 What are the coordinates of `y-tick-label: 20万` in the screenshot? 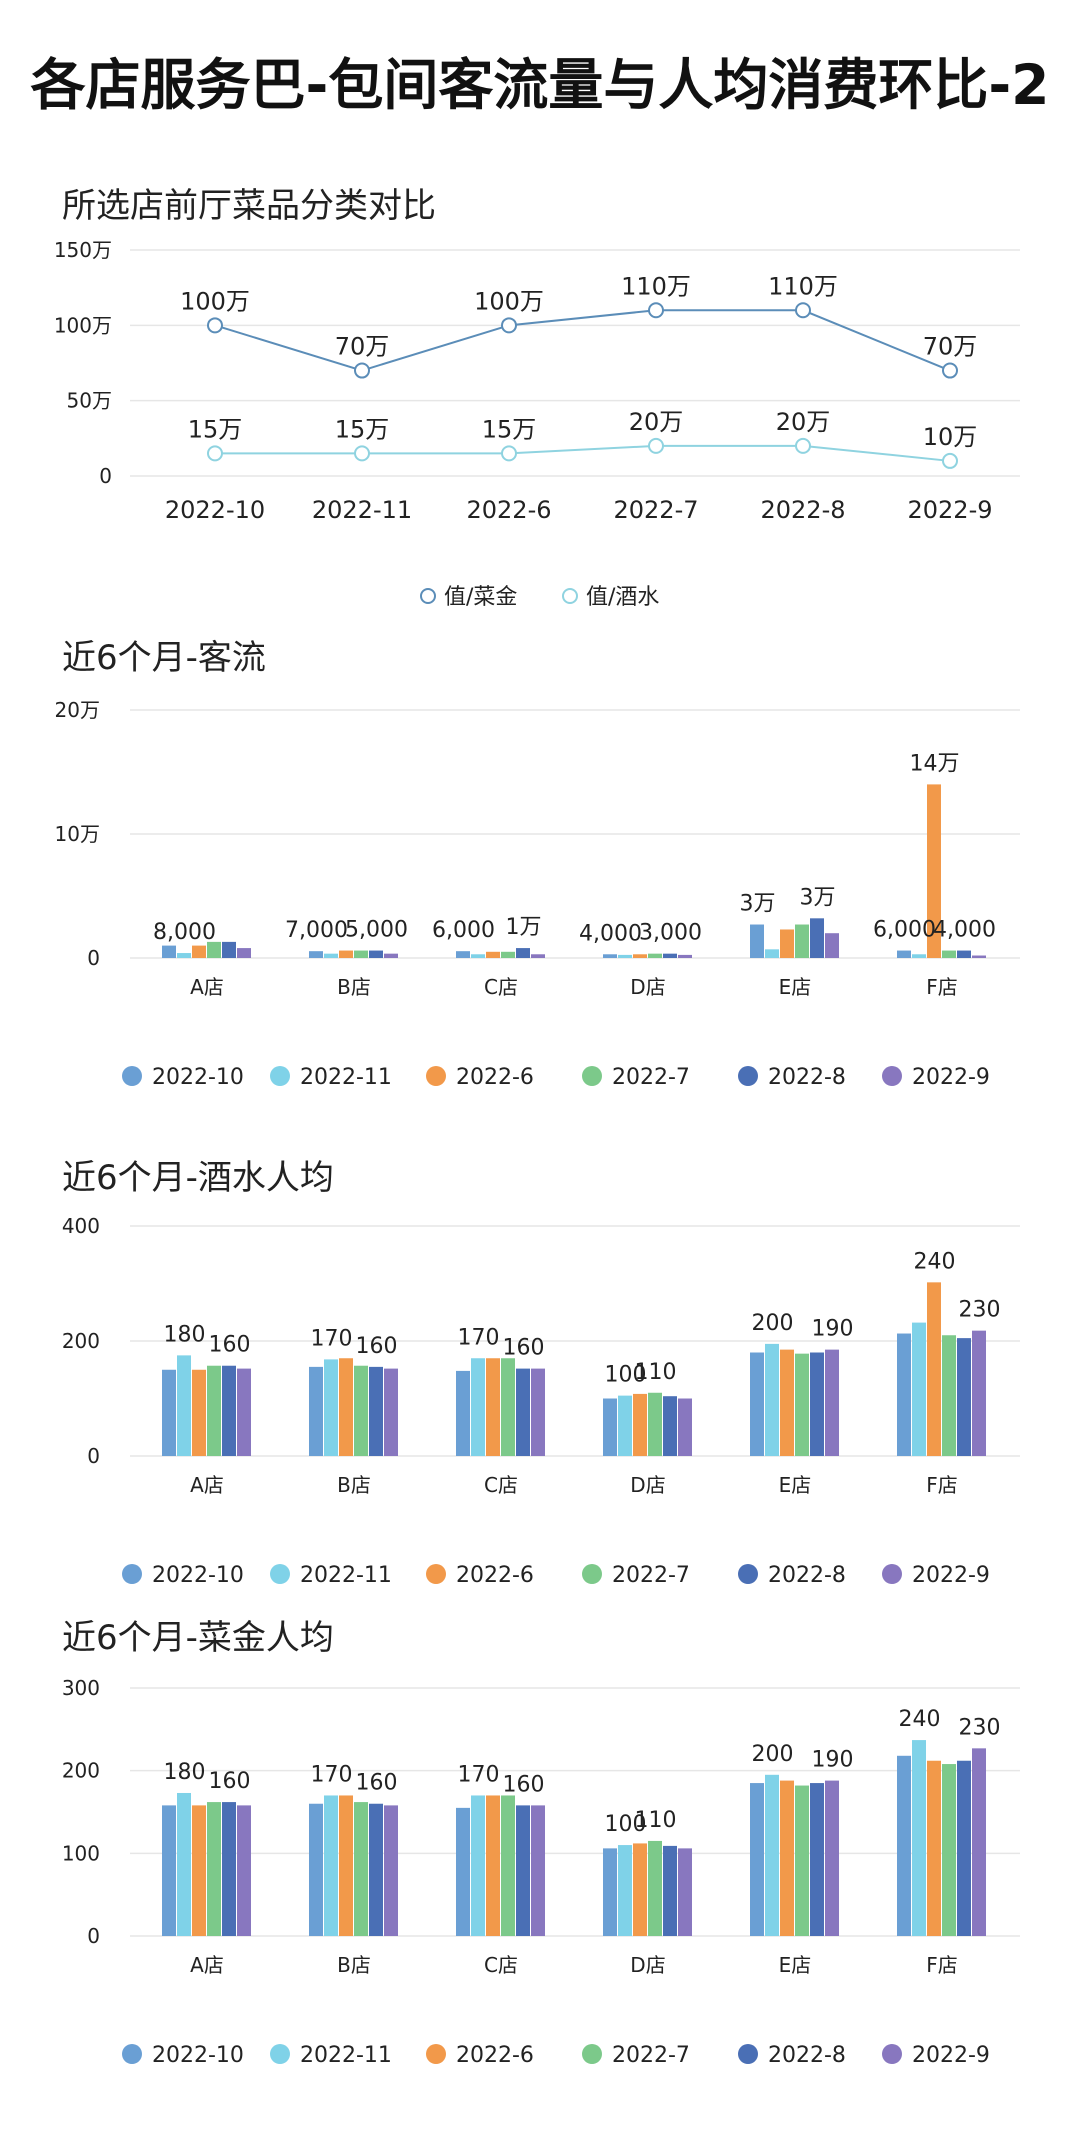 It's located at (77, 710).